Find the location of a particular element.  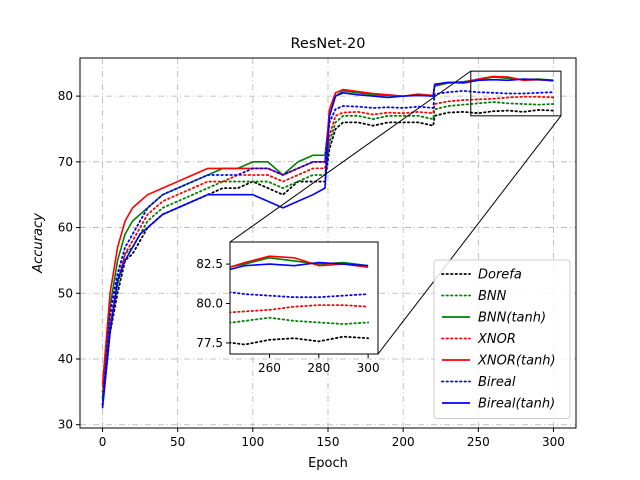

x-tick-label-300: 300 is located at coordinates (553, 442).